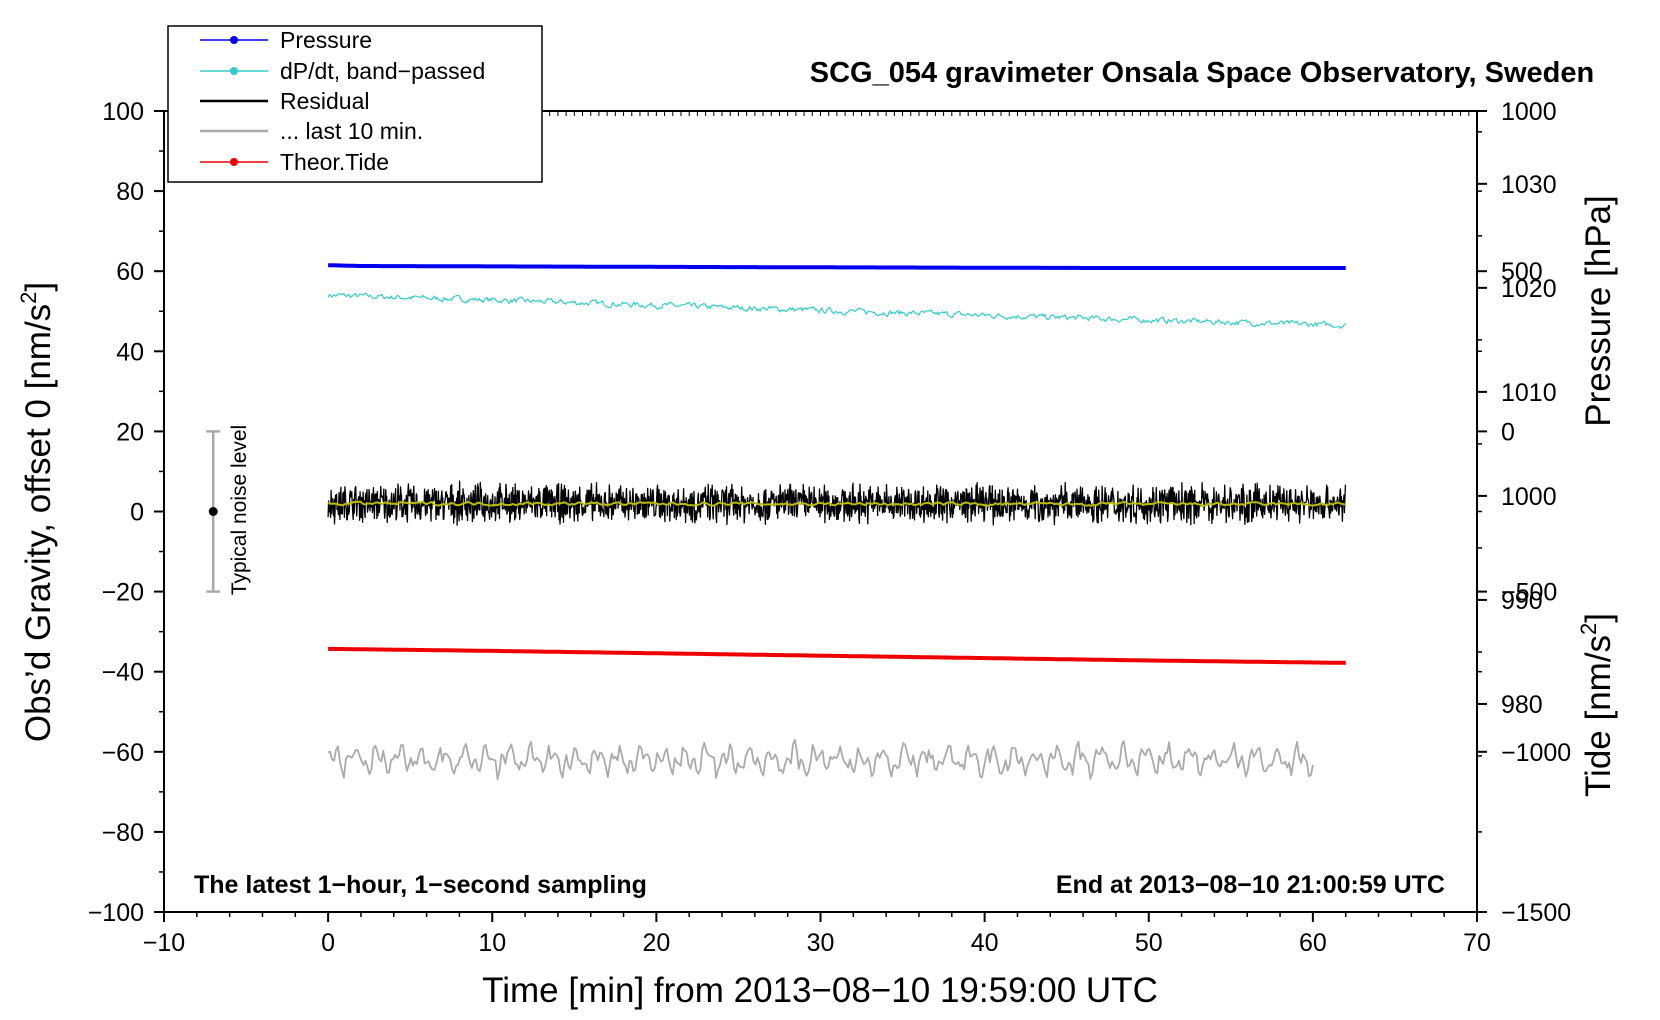 This screenshot has height=1020, width=1660. What do you see at coordinates (234, 71) in the screenshot?
I see `legend-marker-dpdt` at bounding box center [234, 71].